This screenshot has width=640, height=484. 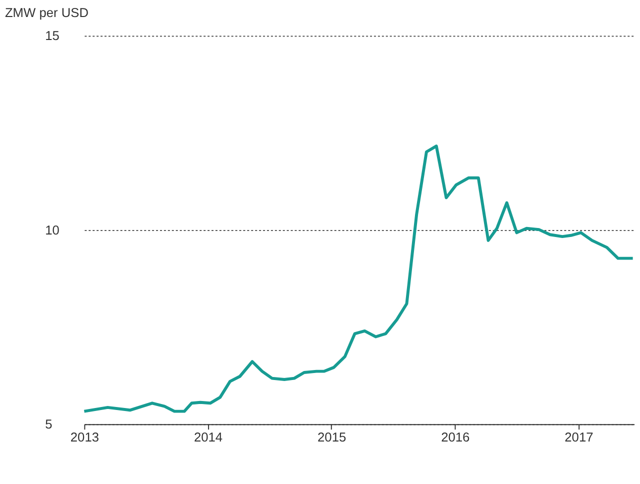 I want to click on x-tick-label: 2015, so click(x=332, y=436).